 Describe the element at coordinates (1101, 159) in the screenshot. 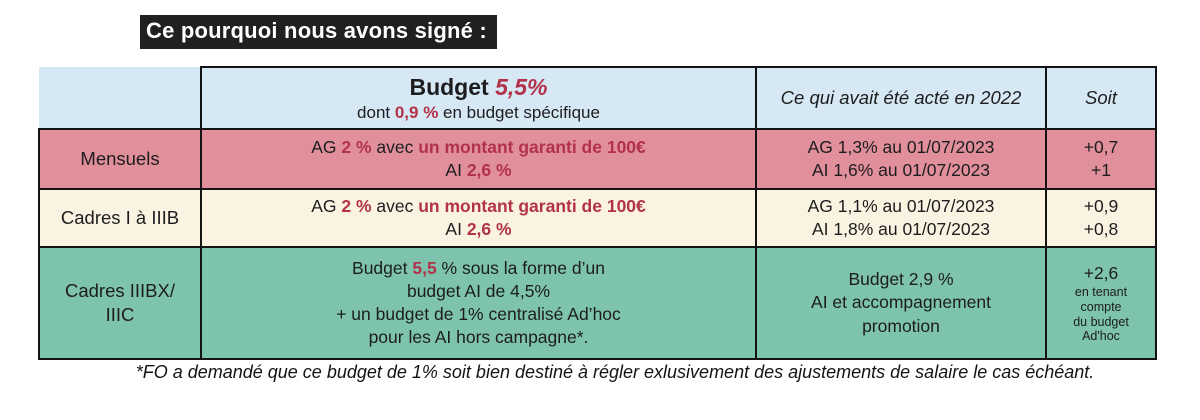

I see `mensuels-soit-cell: +0,7 +1` at that location.